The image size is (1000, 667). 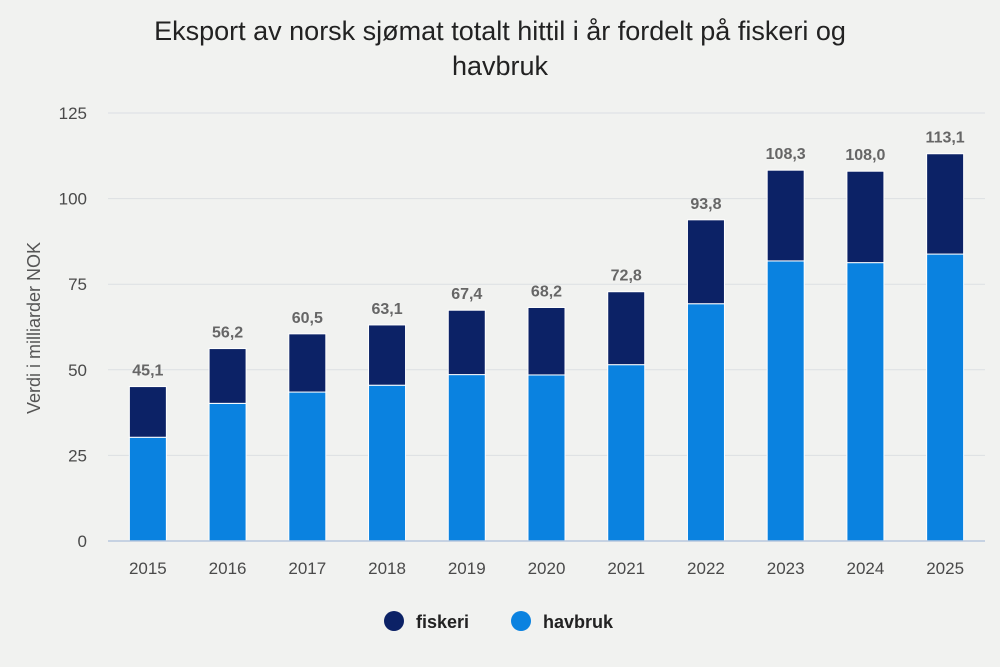 What do you see at coordinates (546, 458) in the screenshot?
I see `bar-havbruk-2020` at bounding box center [546, 458].